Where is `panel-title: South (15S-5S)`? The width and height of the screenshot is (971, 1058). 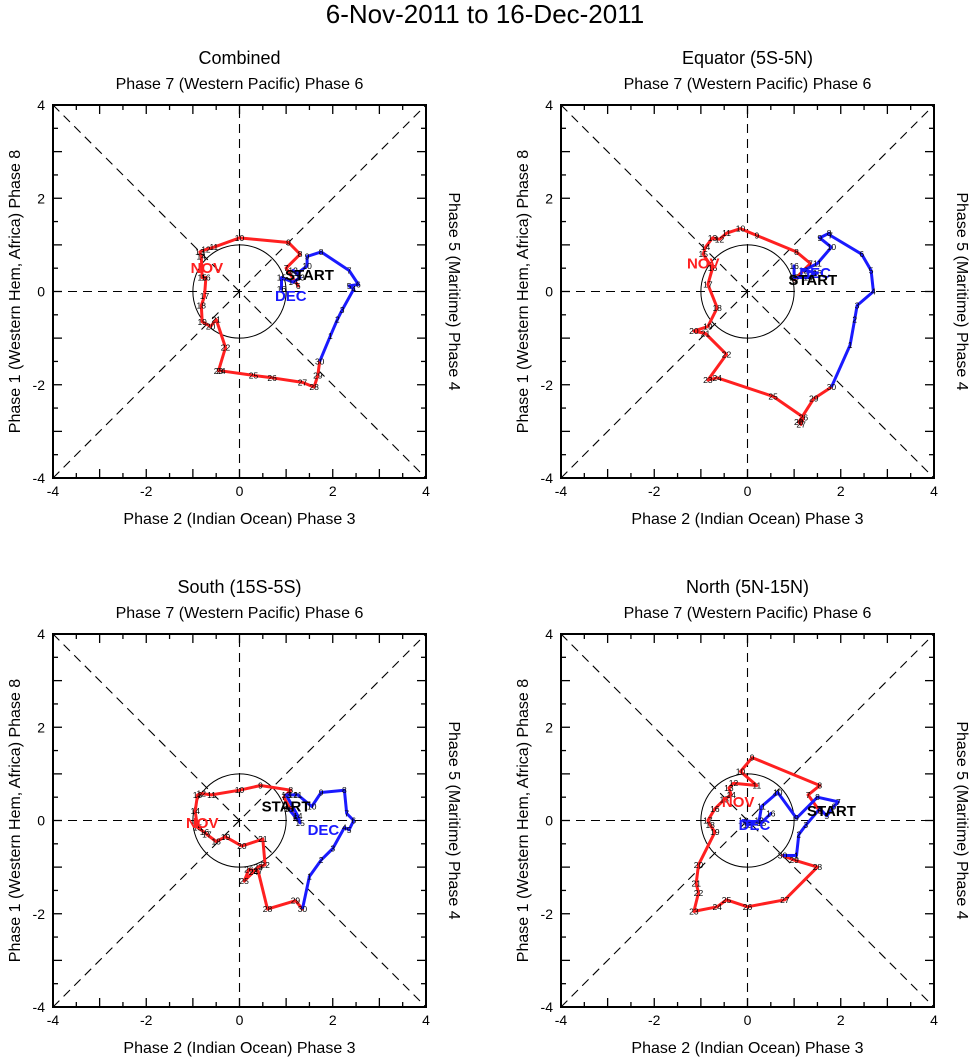
panel-title: South (15S-5S) is located at coordinates (239, 587).